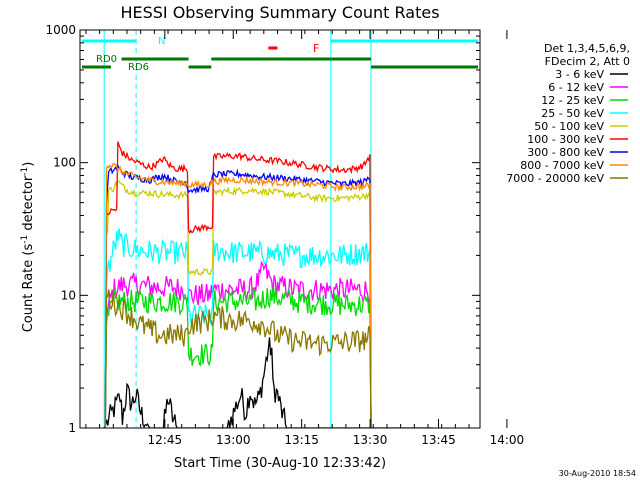  Describe the element at coordinates (370, 440) in the screenshot. I see `x-tick-label: 13:30` at that location.